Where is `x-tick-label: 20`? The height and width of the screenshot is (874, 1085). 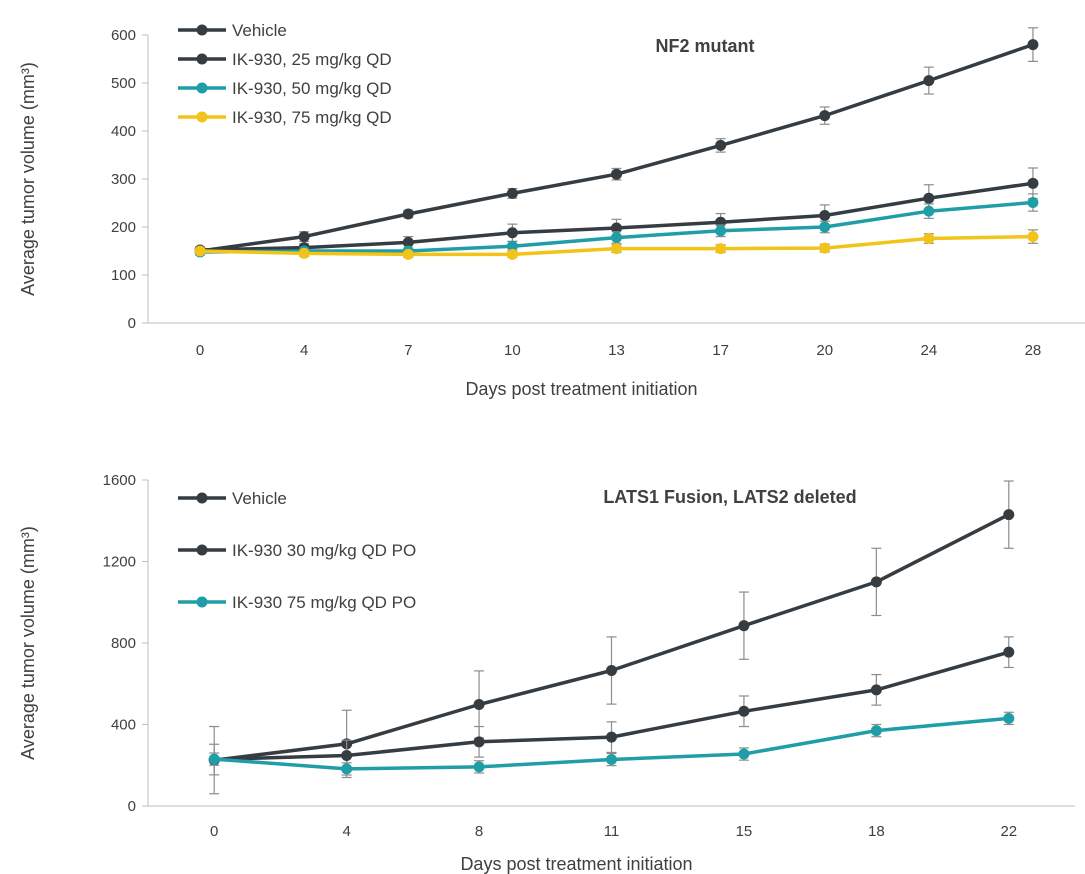
x-tick-label: 20 is located at coordinates (824, 350).